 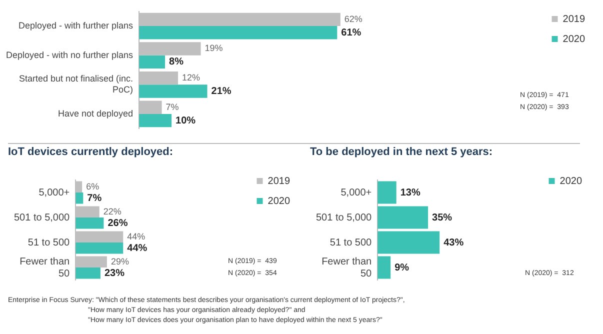 What do you see at coordinates (186, 120) in the screenshot?
I see `data-label: 10%` at bounding box center [186, 120].